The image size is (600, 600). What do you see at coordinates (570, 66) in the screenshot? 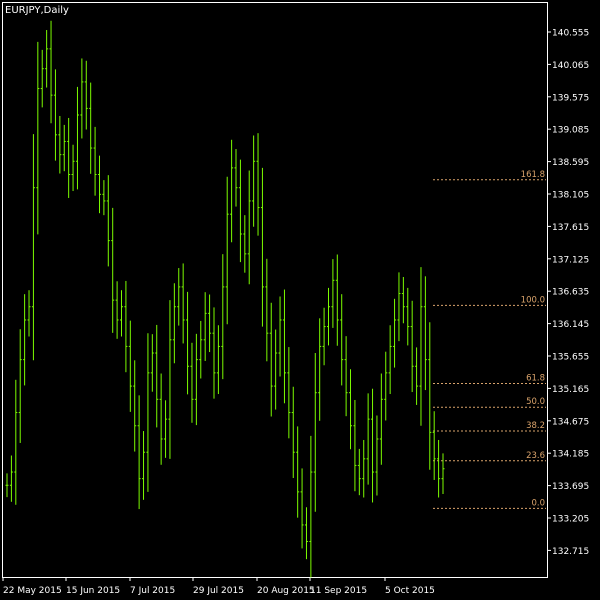
I see `y-tick-label: 140.065` at bounding box center [570, 66].